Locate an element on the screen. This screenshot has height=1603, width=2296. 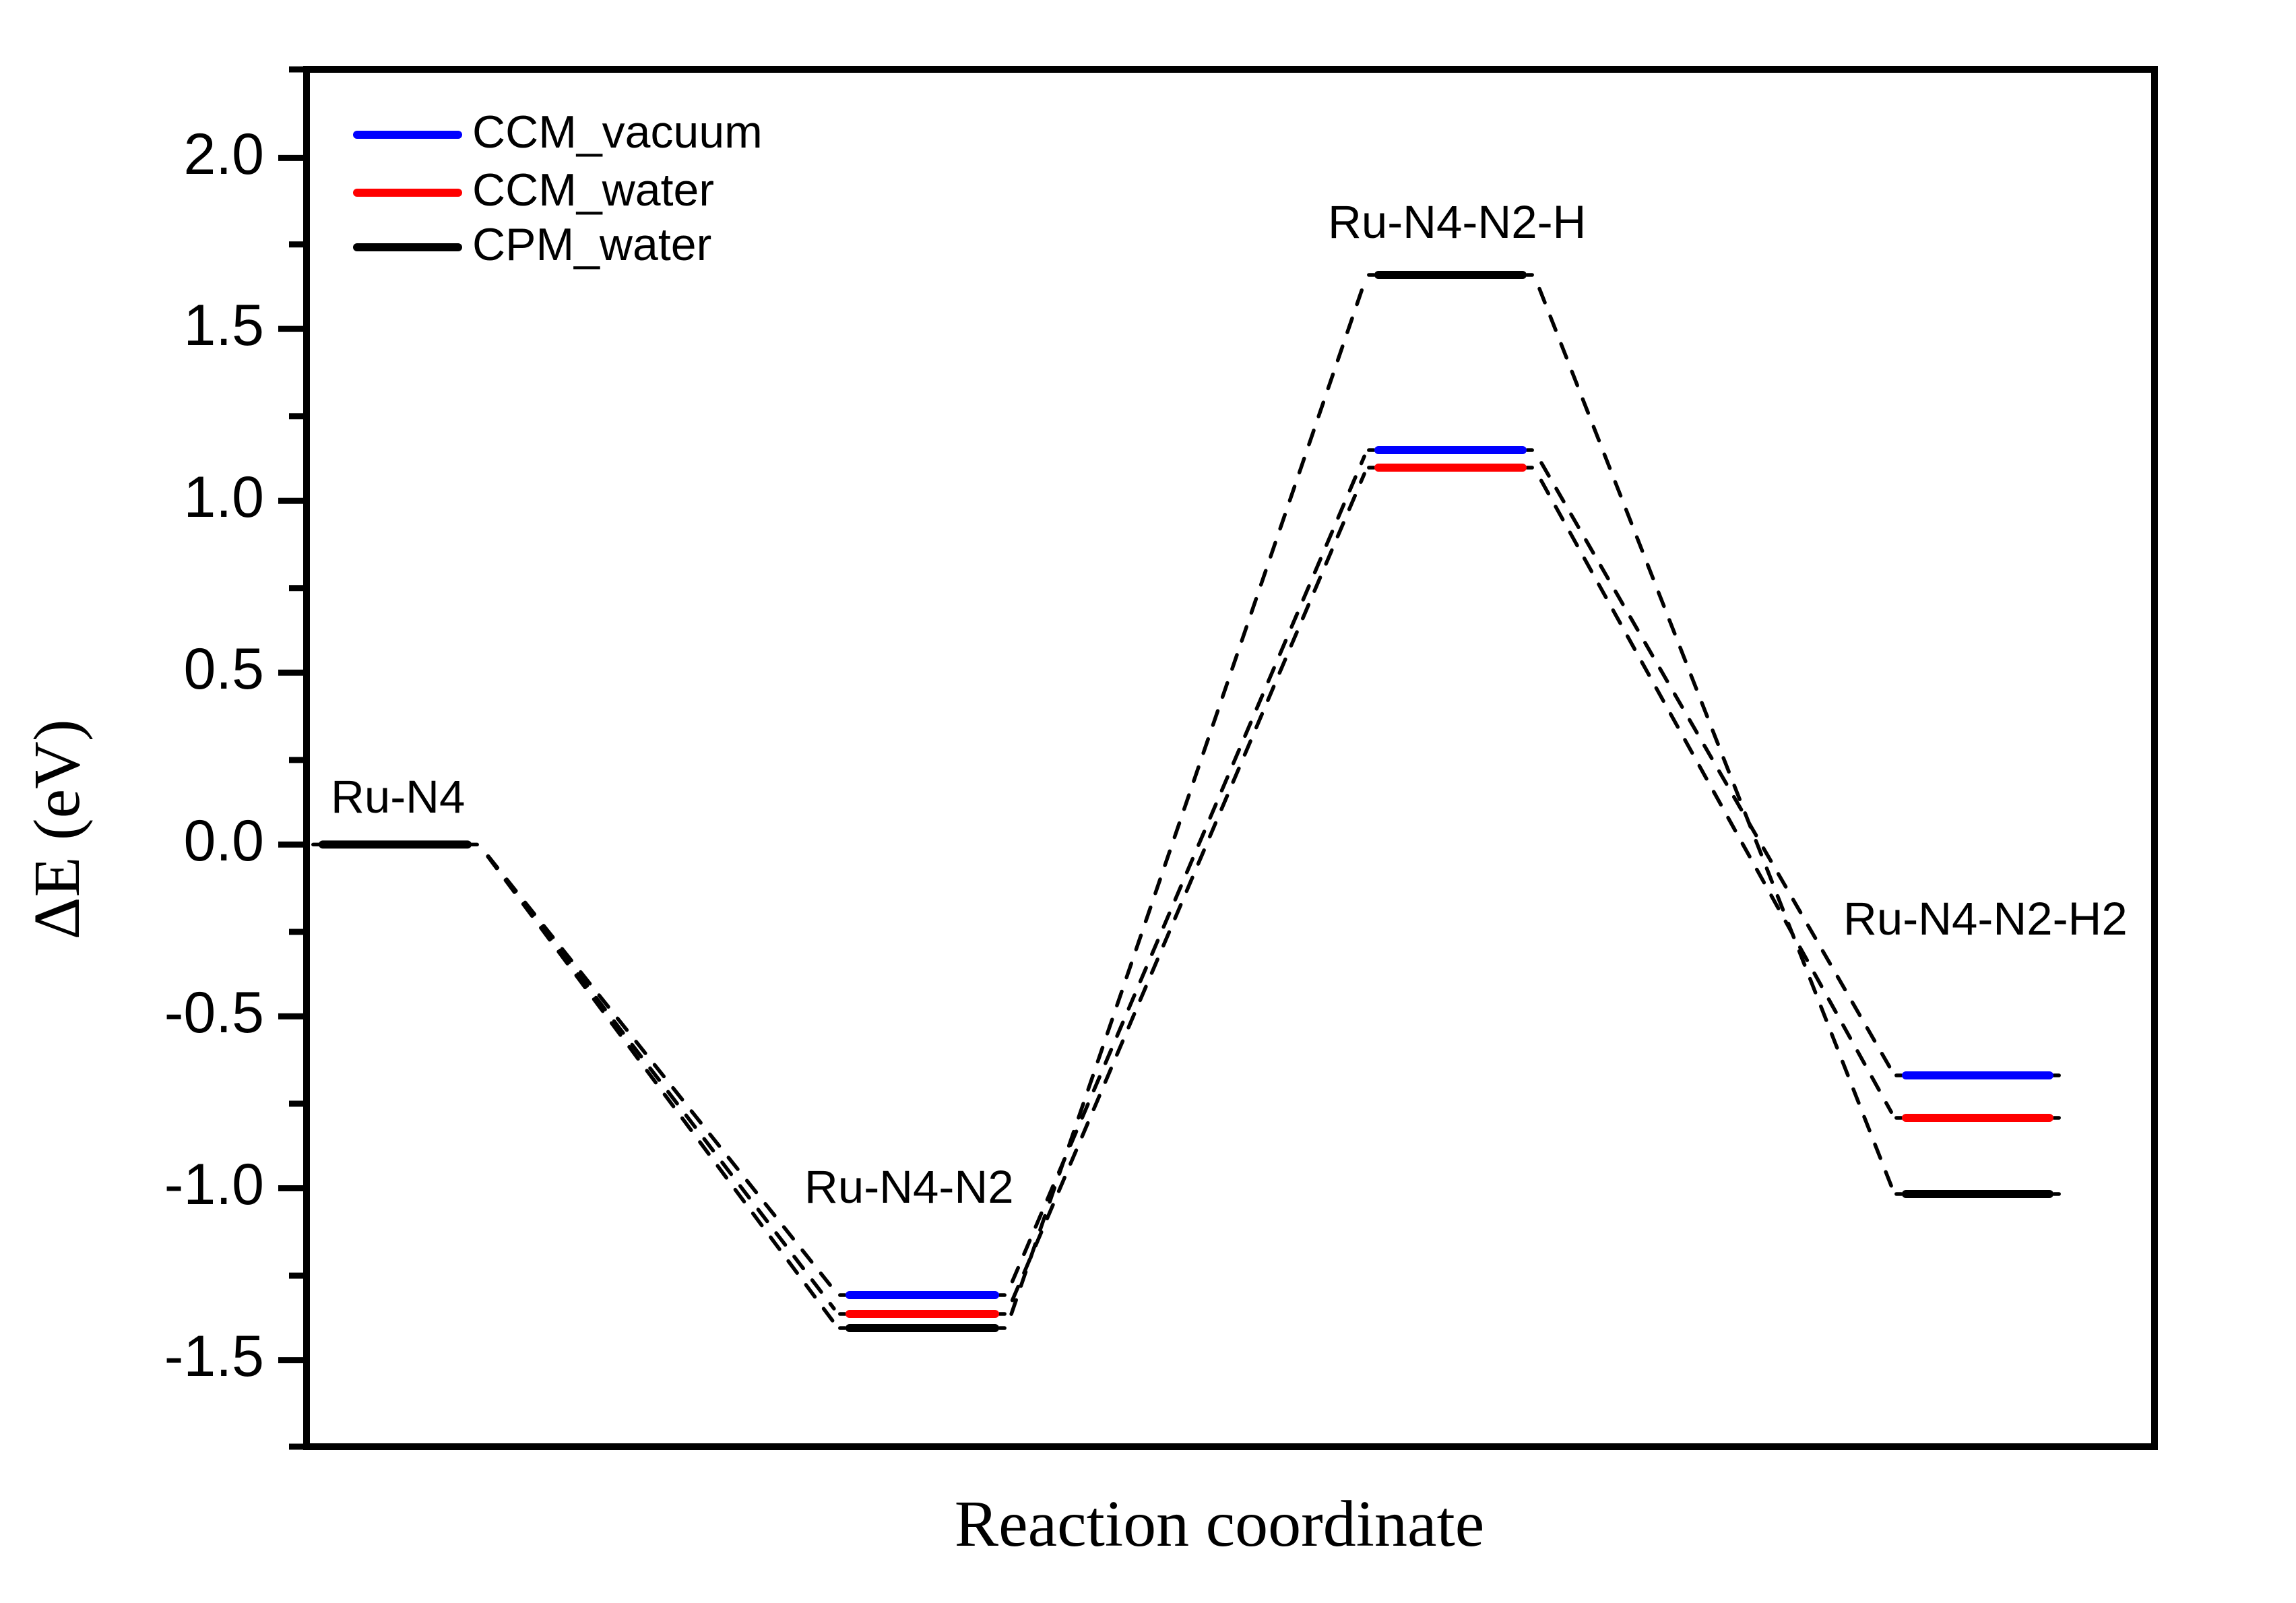
svg-text: CCM_water is located at coordinates (593, 190).